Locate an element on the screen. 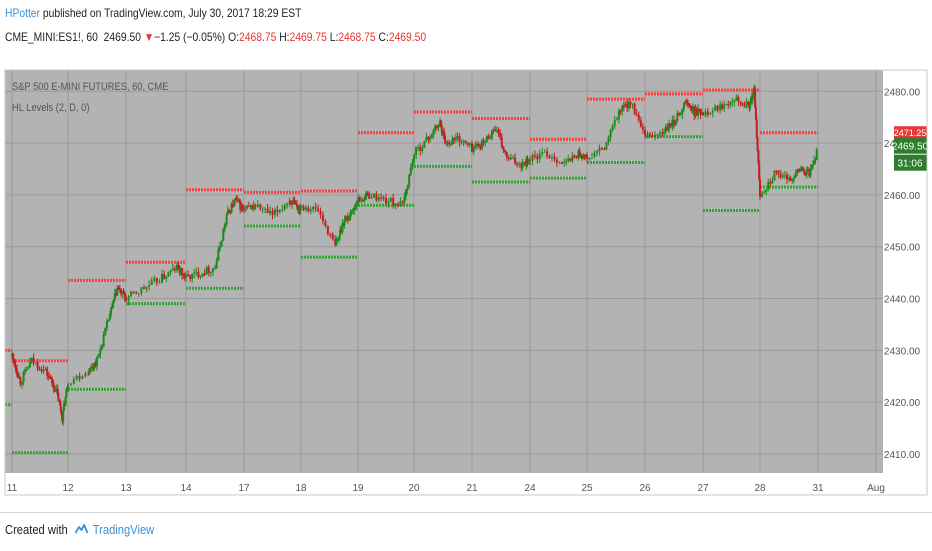  x-tick-label: 25 is located at coordinates (587, 488).